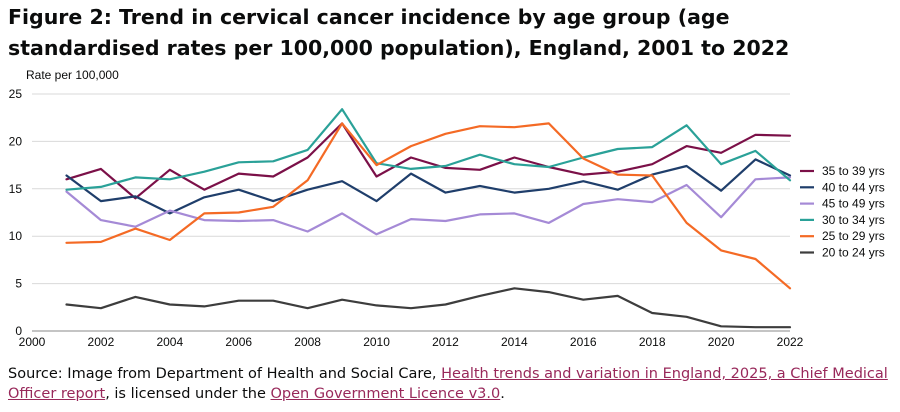  Describe the element at coordinates (514, 342) in the screenshot. I see `x-tick-label: 2014` at that location.